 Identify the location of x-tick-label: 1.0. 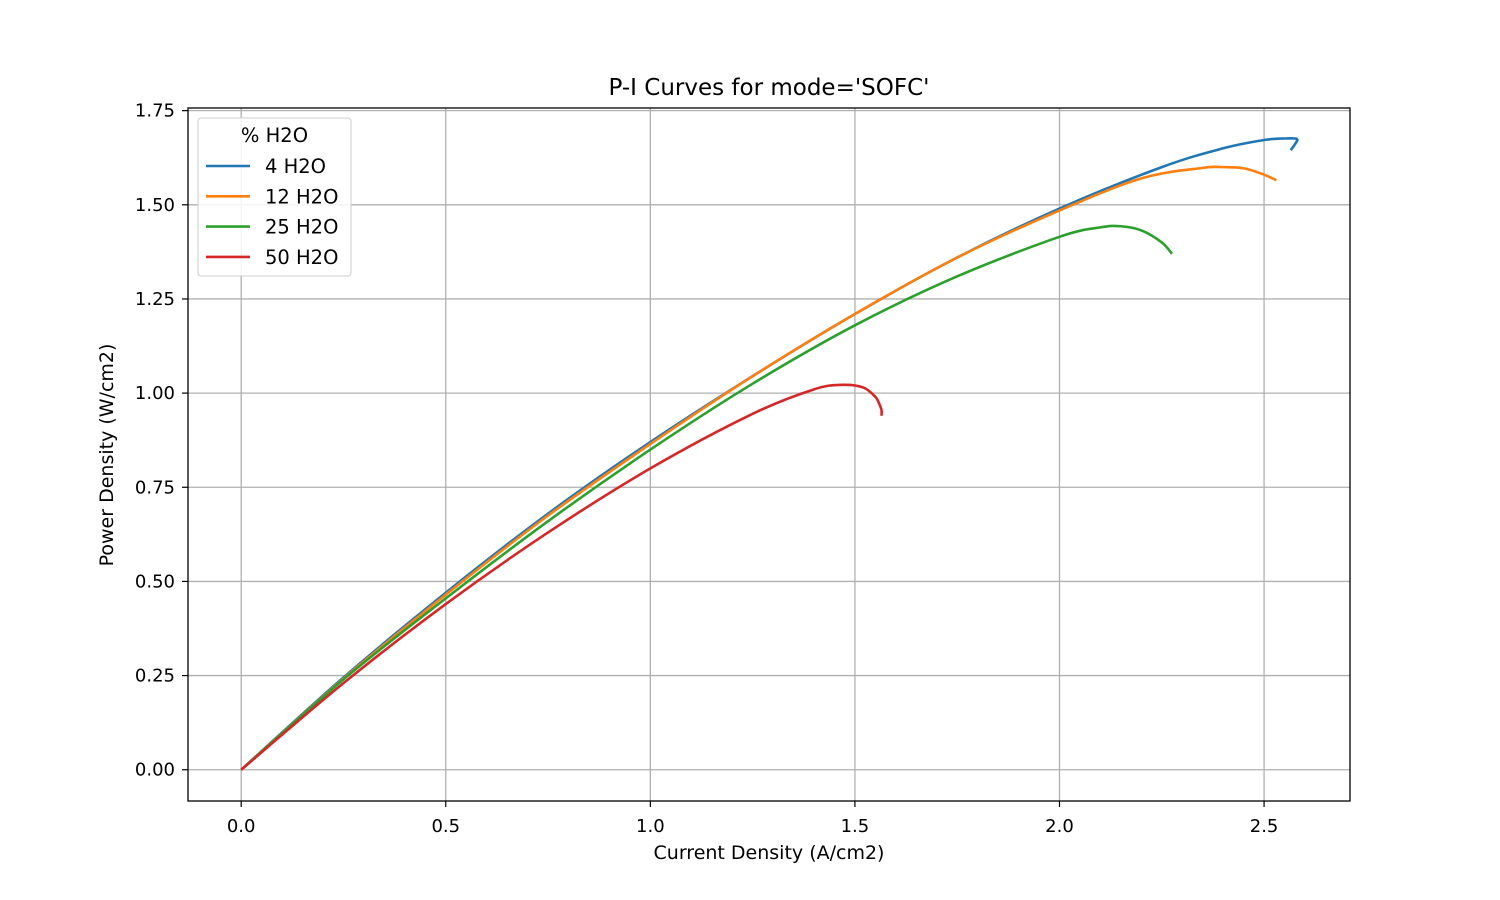
(650, 826).